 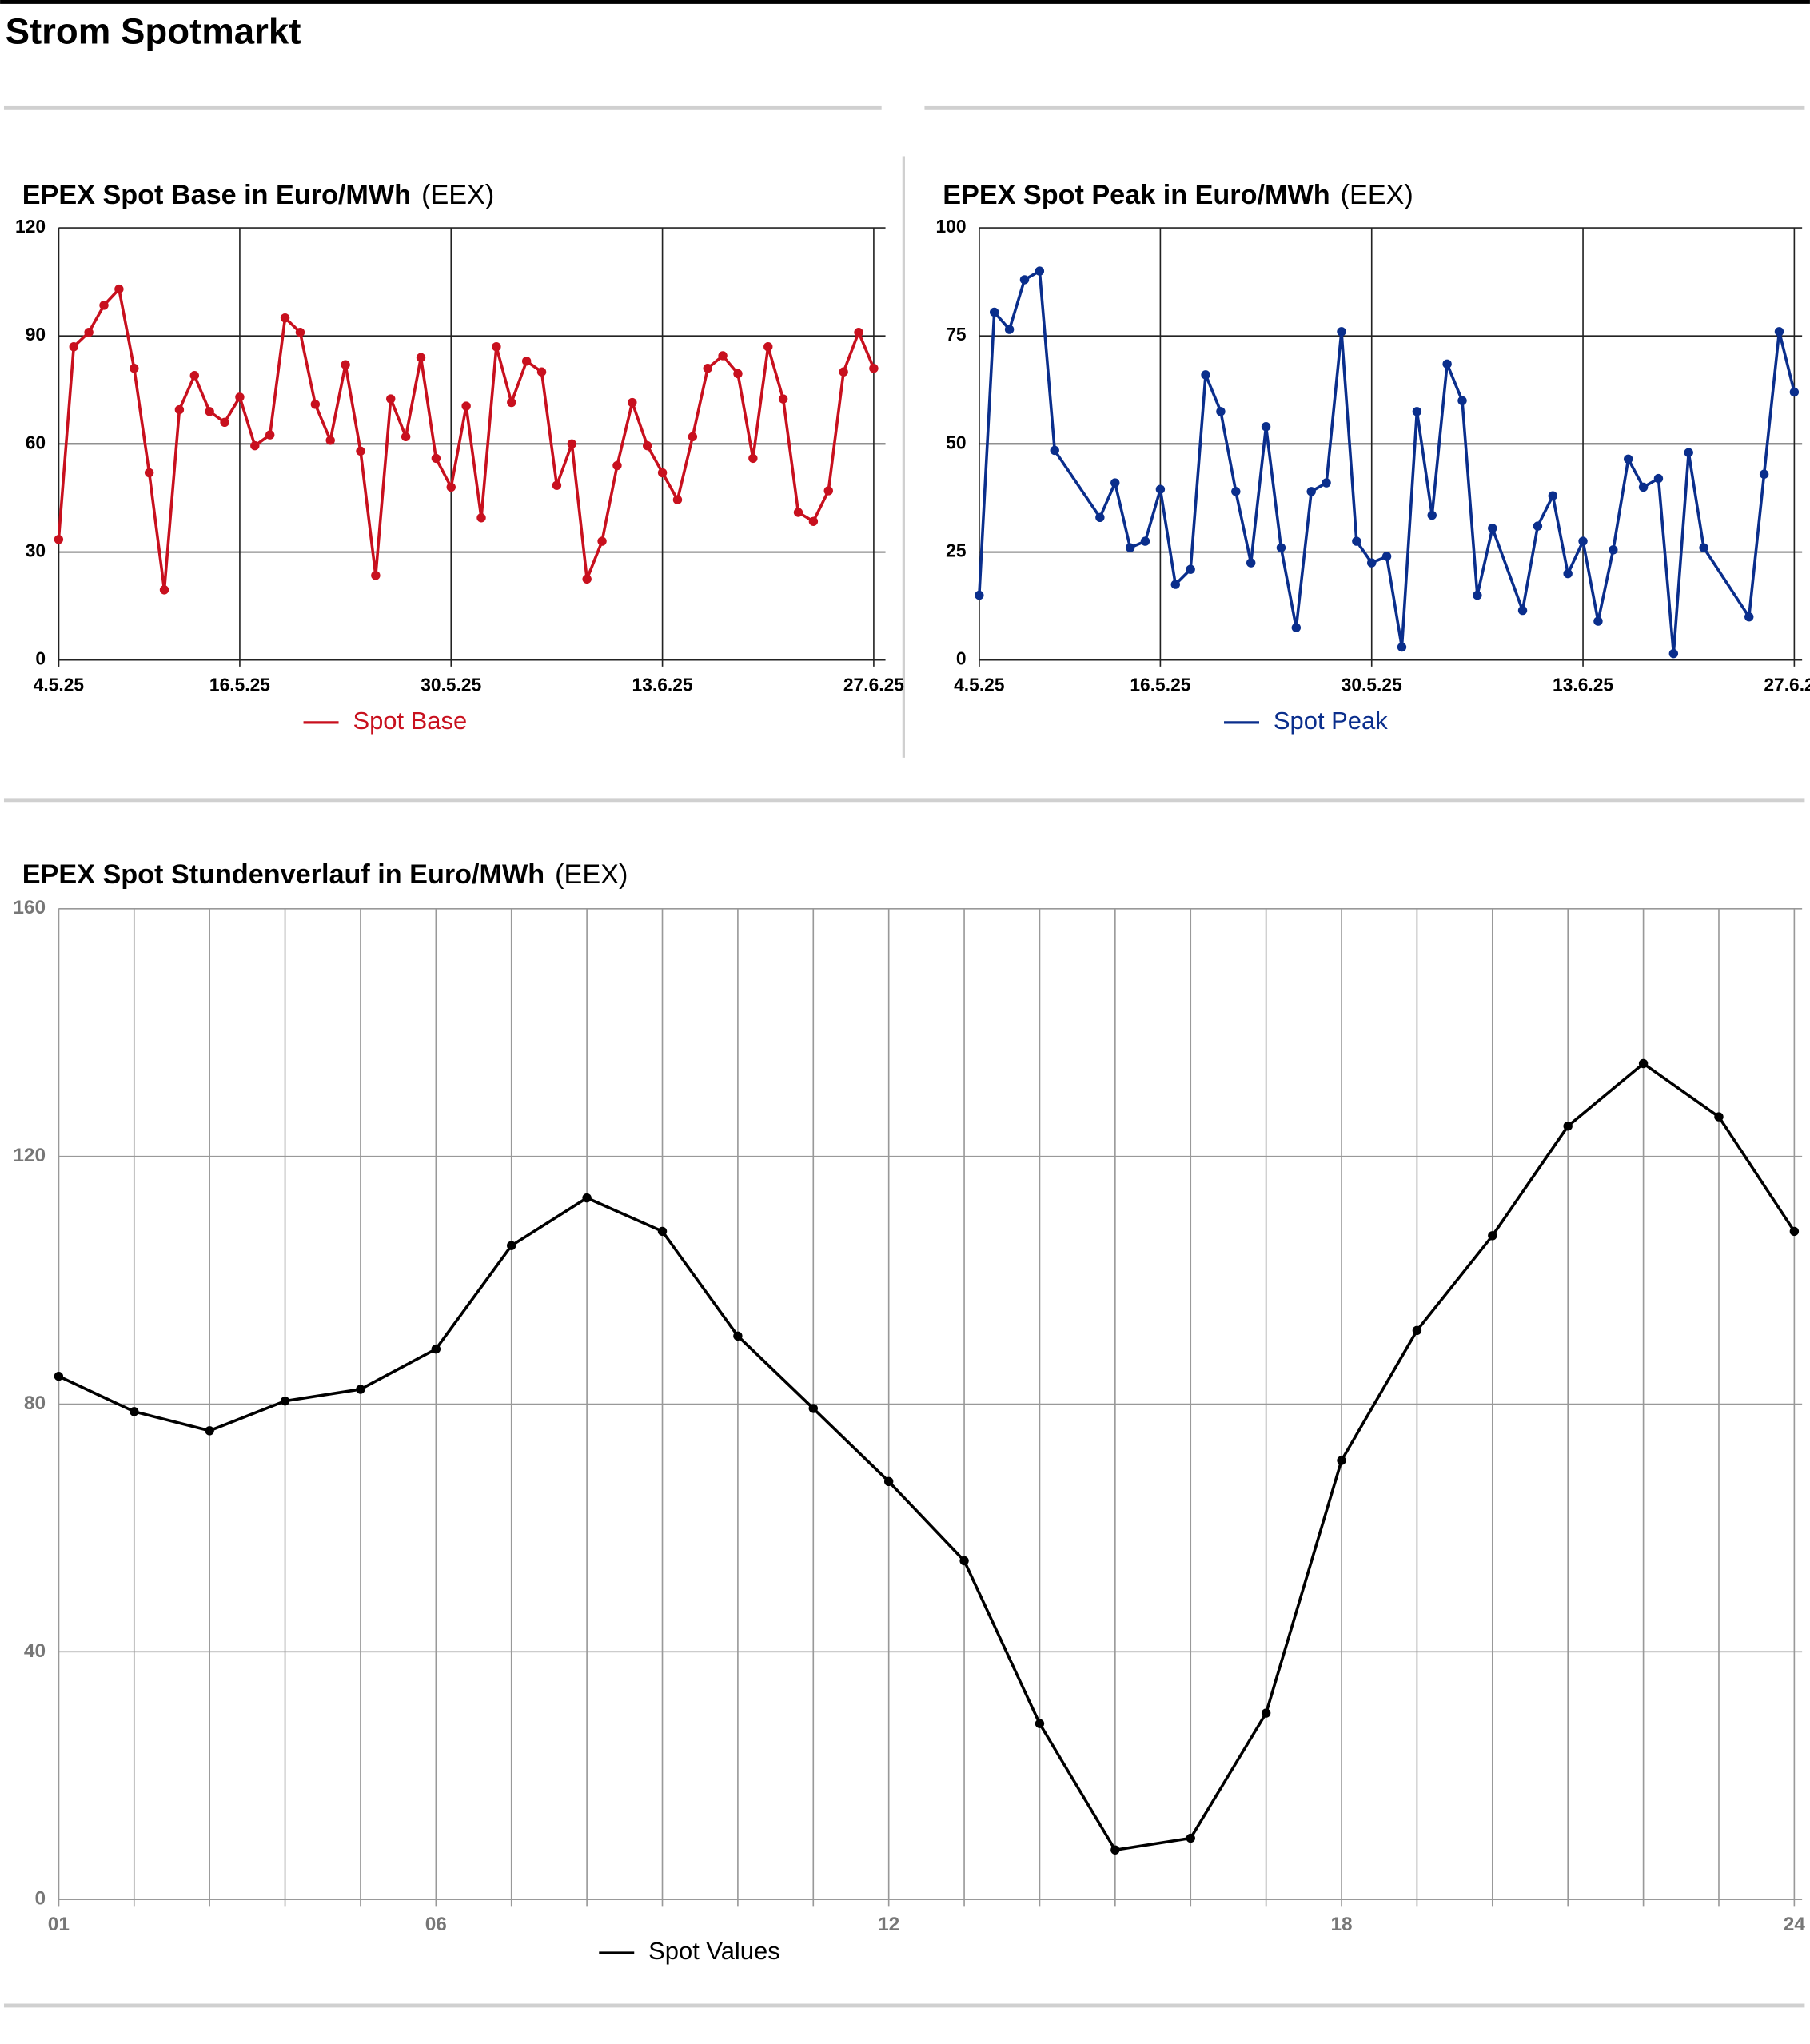 I want to click on y-tick-label: 80, so click(x=35, y=1403).